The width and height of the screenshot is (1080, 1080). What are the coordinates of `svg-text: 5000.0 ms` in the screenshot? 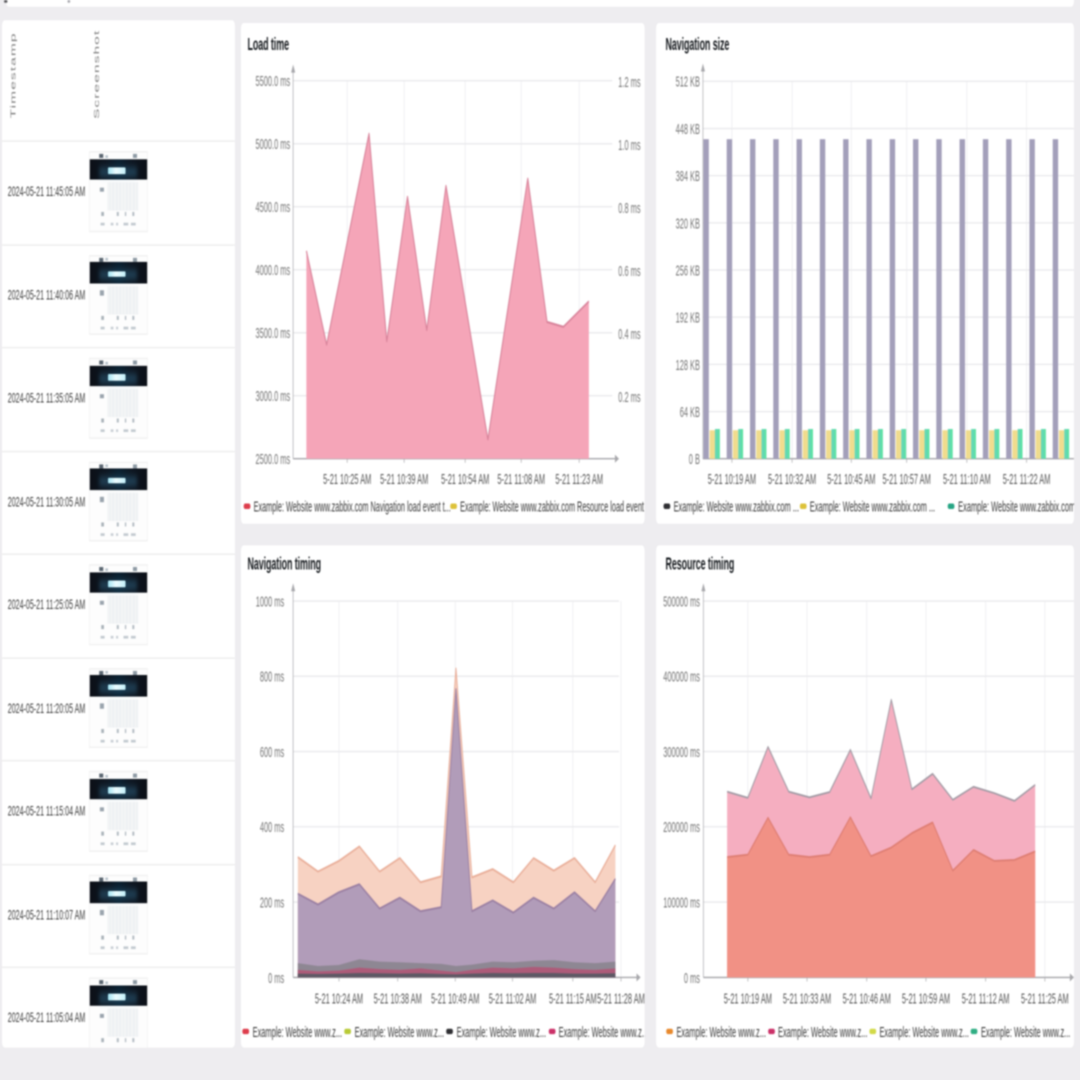 It's located at (272, 145).